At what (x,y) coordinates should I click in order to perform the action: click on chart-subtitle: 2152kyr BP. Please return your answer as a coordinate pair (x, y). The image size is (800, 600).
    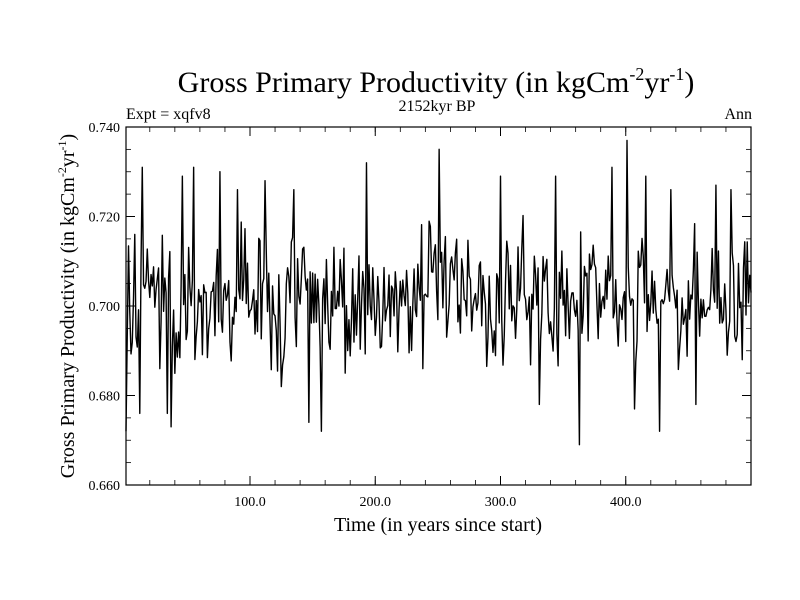
    Looking at the image, I should click on (437, 106).